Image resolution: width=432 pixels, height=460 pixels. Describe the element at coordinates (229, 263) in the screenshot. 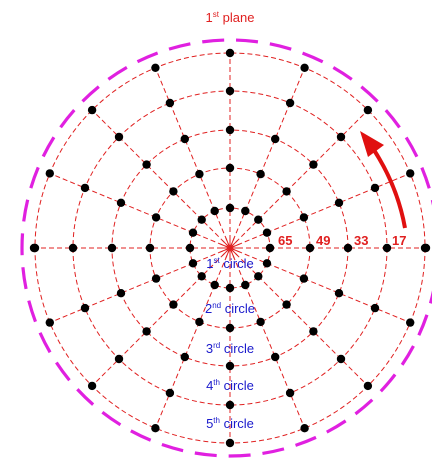

I see `circle-label-1: 1st circle` at that location.